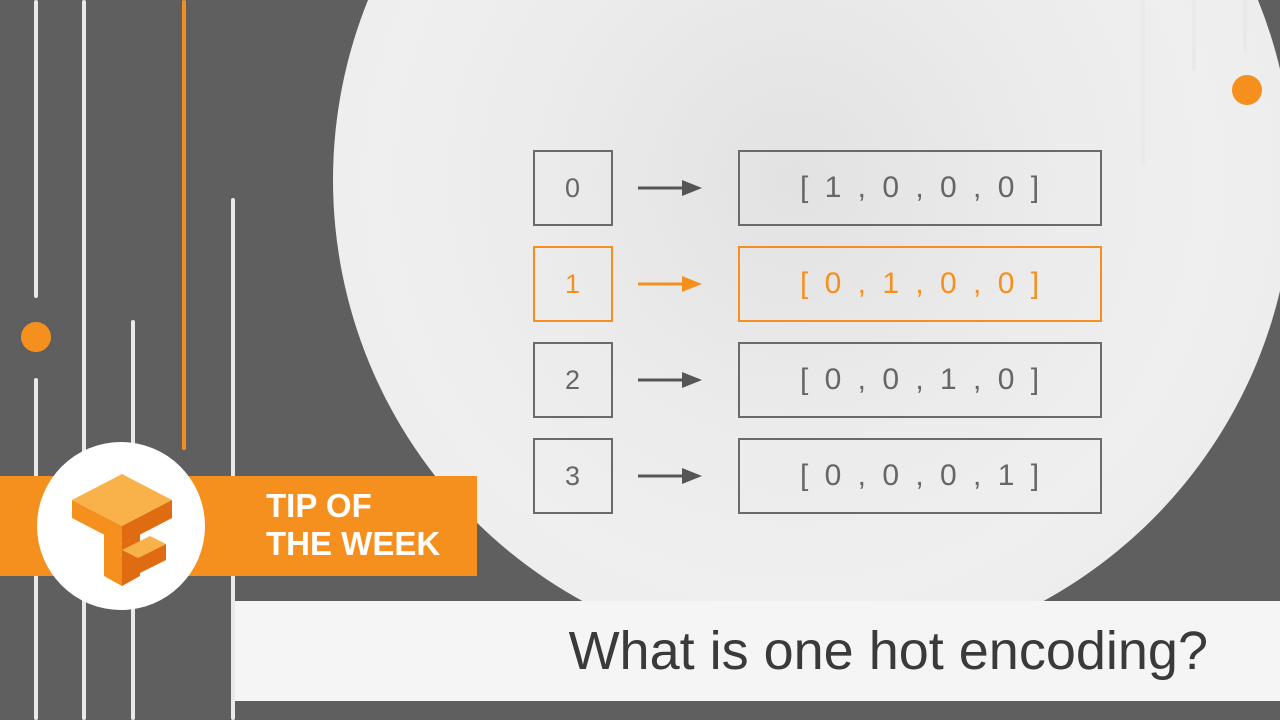 This screenshot has width=1280, height=720. I want to click on one-hot-vector-box: [ 1 , 0 , 0 , 0 ], so click(920, 188).